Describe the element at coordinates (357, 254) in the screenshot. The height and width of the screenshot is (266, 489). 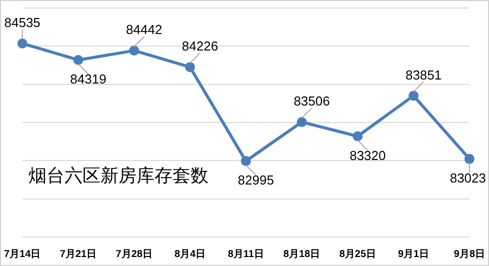
I see `x-tick-label: 8月25日` at that location.